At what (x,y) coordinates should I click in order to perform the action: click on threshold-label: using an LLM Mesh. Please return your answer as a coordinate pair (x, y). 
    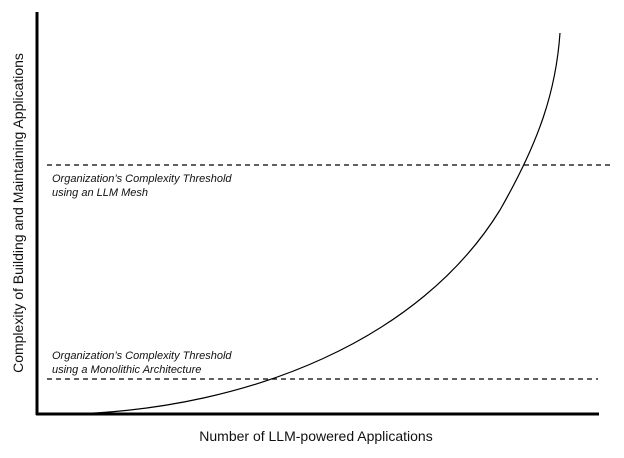
    Looking at the image, I should click on (100, 193).